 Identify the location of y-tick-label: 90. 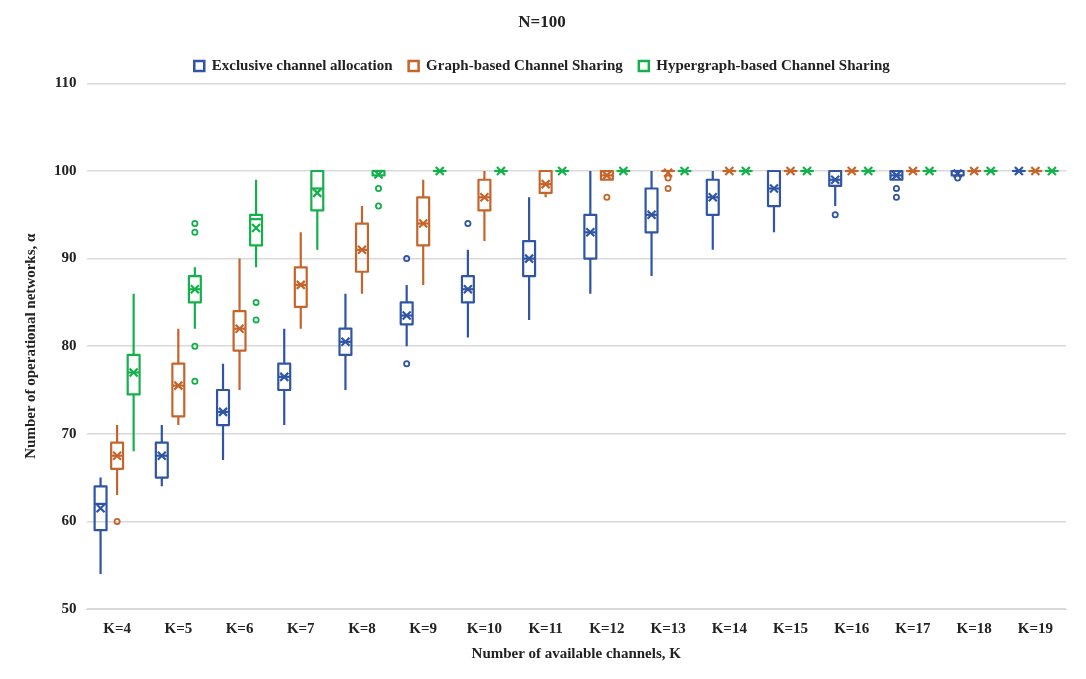
(69, 257).